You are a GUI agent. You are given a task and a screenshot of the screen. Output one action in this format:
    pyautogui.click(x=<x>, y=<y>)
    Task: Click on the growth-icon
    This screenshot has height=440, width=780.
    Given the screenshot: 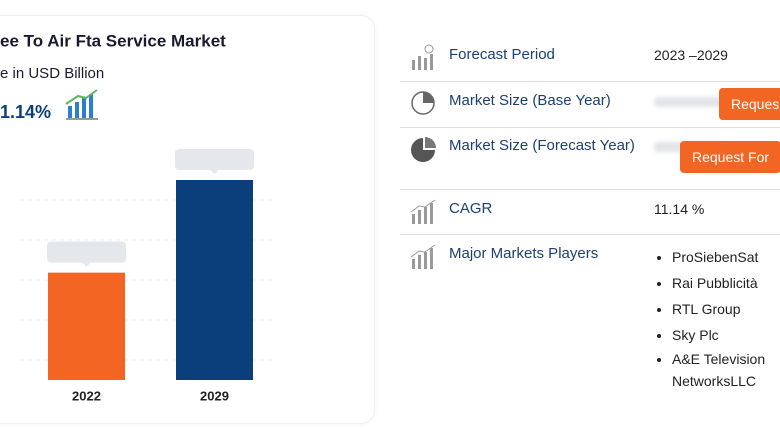 What is the action you would take?
    pyautogui.click(x=81, y=104)
    